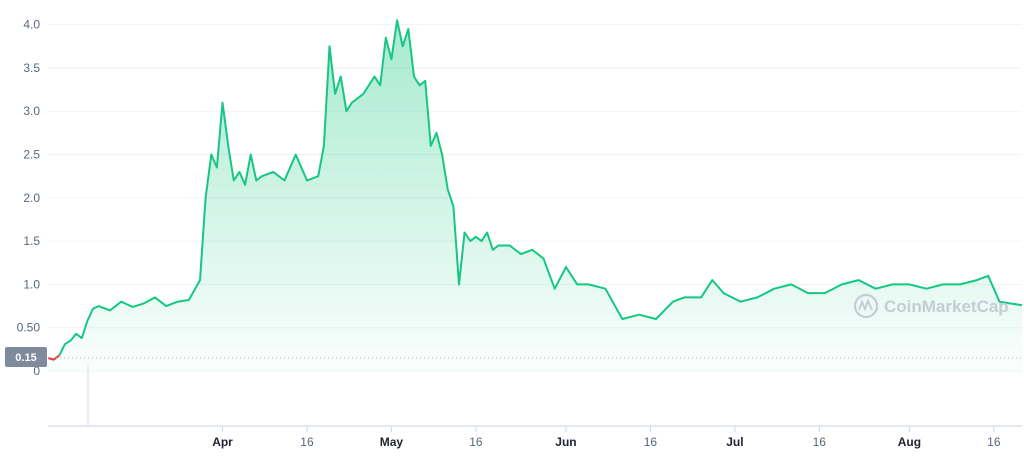 This screenshot has height=456, width=1024. What do you see at coordinates (31, 25) in the screenshot?
I see `y-tick-label: 4.0` at bounding box center [31, 25].